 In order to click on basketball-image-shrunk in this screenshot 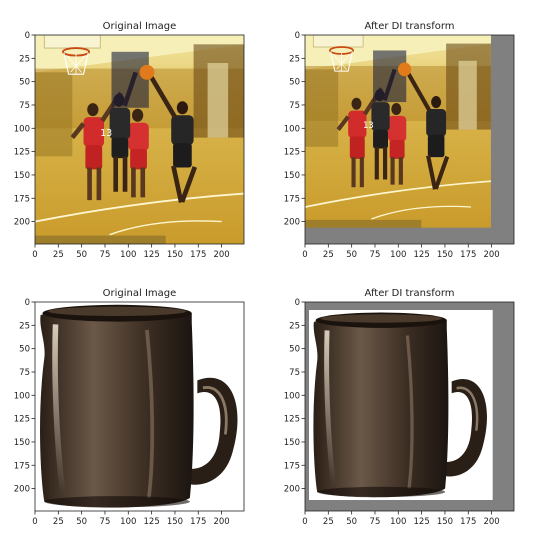, I will do `click(398, 131)`.